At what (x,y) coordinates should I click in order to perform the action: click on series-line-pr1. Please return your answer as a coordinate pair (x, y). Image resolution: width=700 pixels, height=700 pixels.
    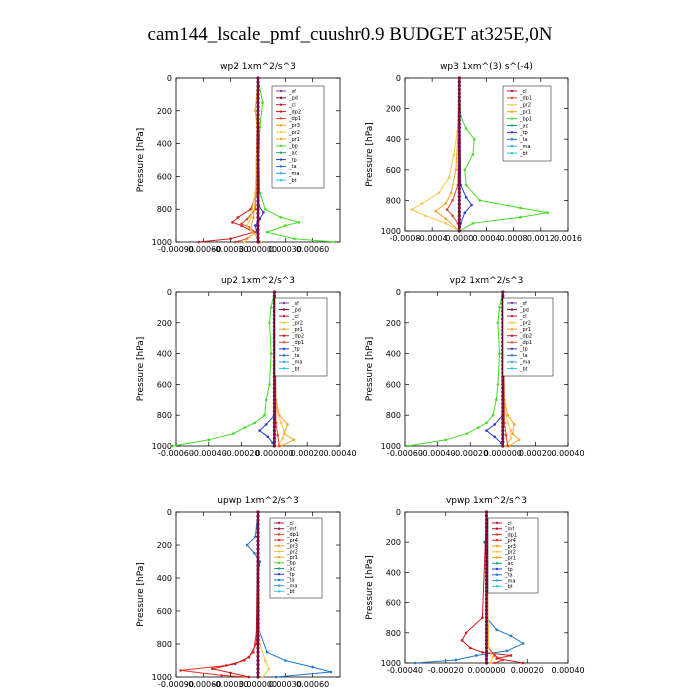
    Looking at the image, I should click on (447, 154).